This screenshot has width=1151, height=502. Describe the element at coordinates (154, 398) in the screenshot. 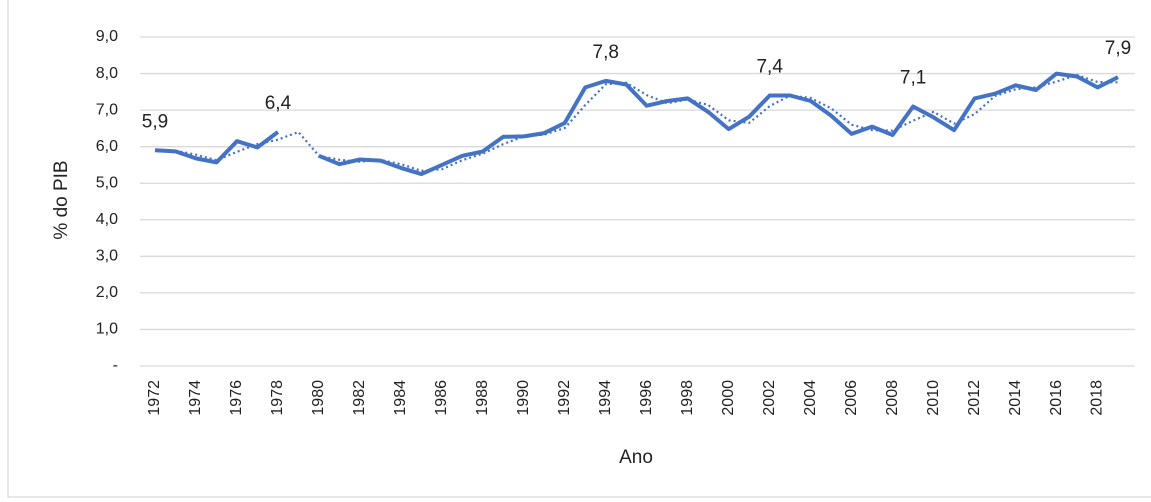

I see `x-tick-label: 1972` at that location.